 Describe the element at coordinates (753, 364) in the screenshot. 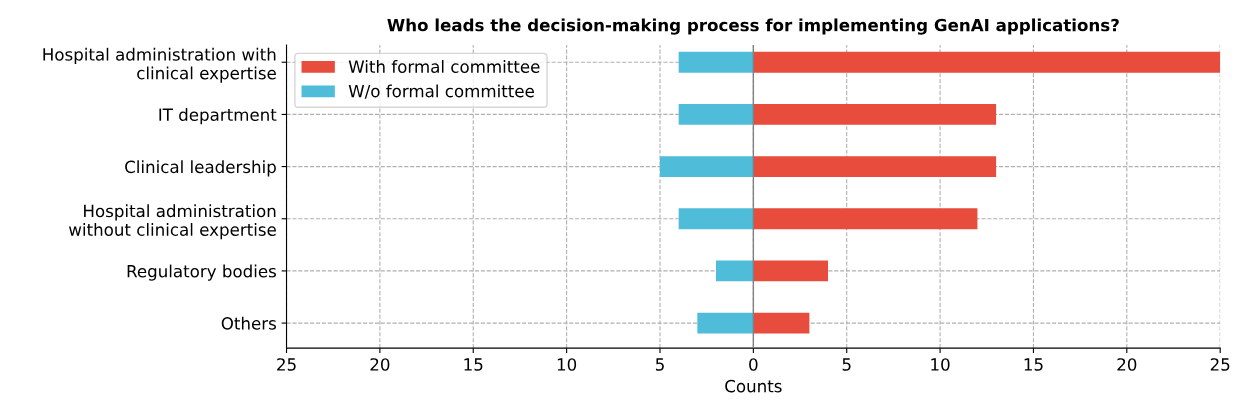

I see `x-tick-label: 0` at that location.